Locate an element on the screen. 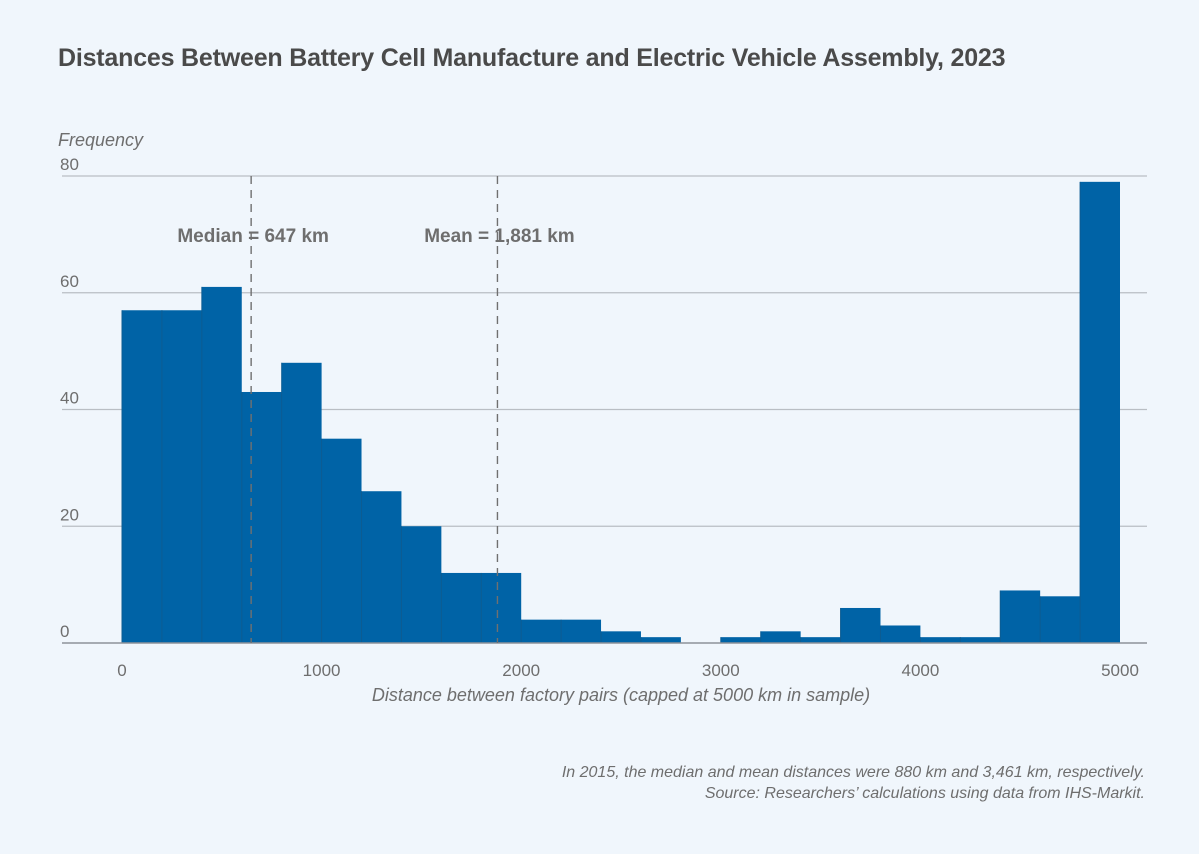 The height and width of the screenshot is (854, 1199). mean-label: Mean = 1,881 km is located at coordinates (499, 236).